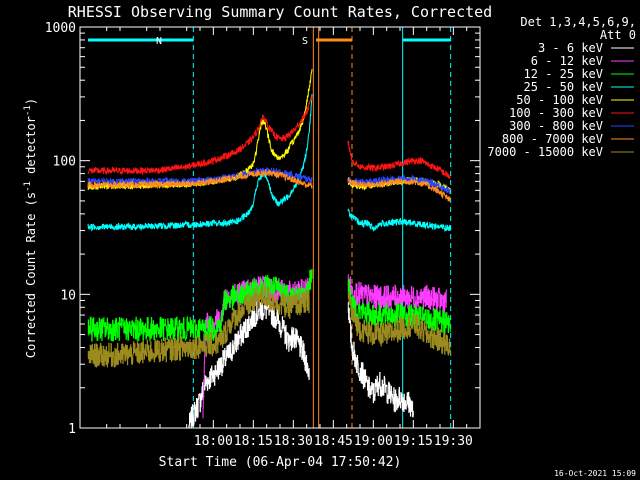  What do you see at coordinates (595, 473) in the screenshot?
I see `footer-timestamp: 16-Oct-2021 15:09` at bounding box center [595, 473].